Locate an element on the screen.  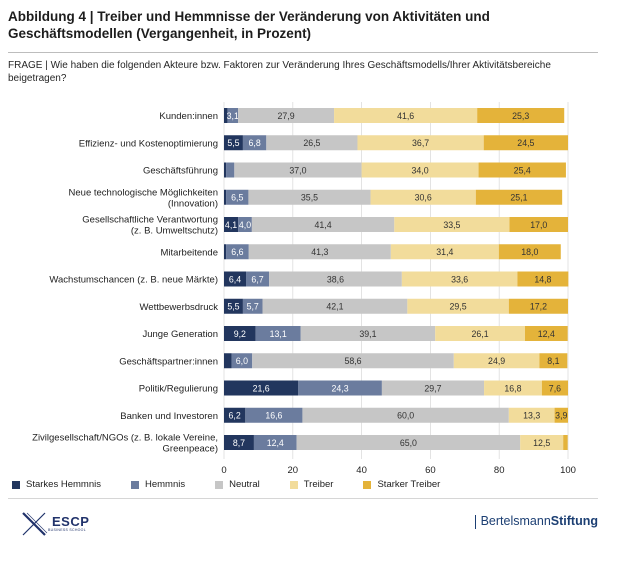
data-label: 42,1 is located at coordinates (334, 307).